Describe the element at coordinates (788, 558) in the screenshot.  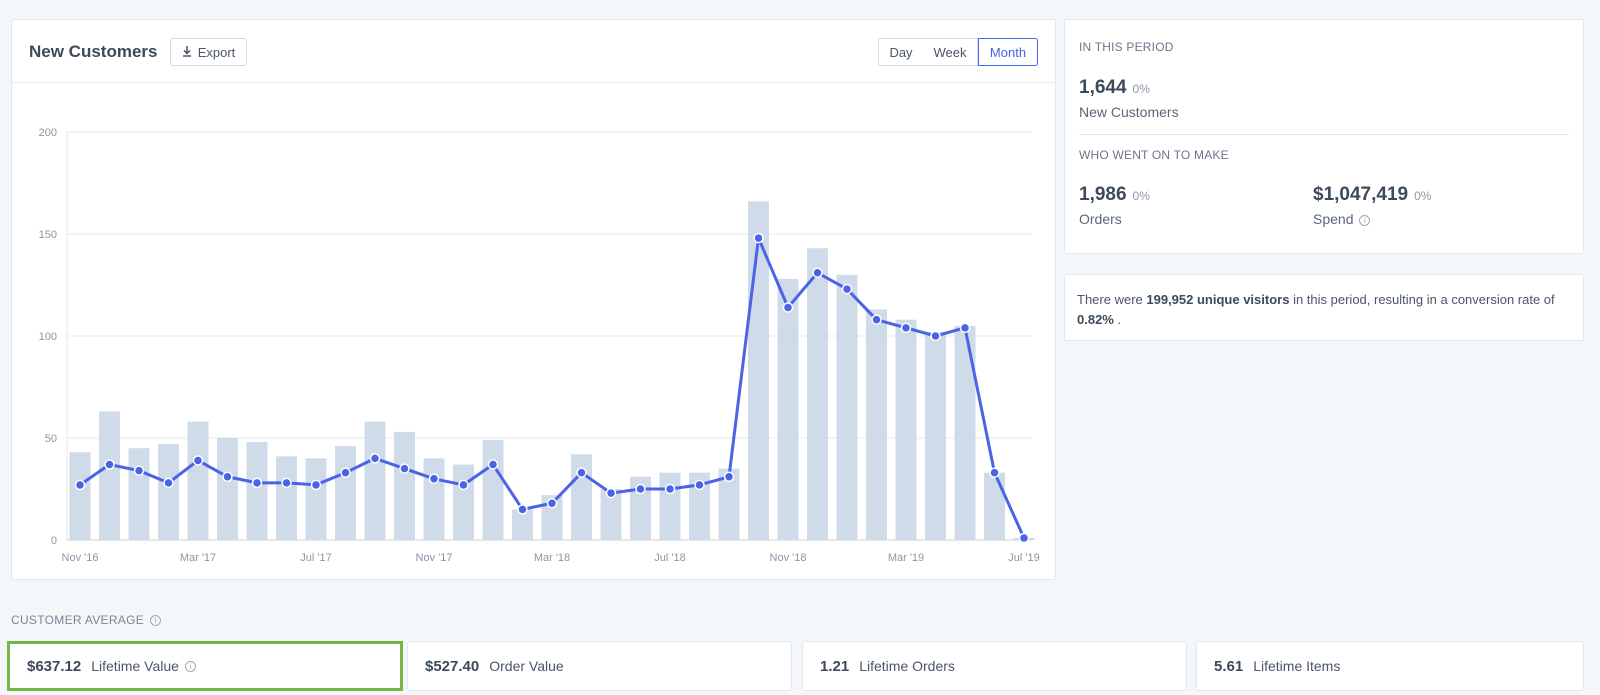
I see `x-tick-label: Nov '18` at that location.